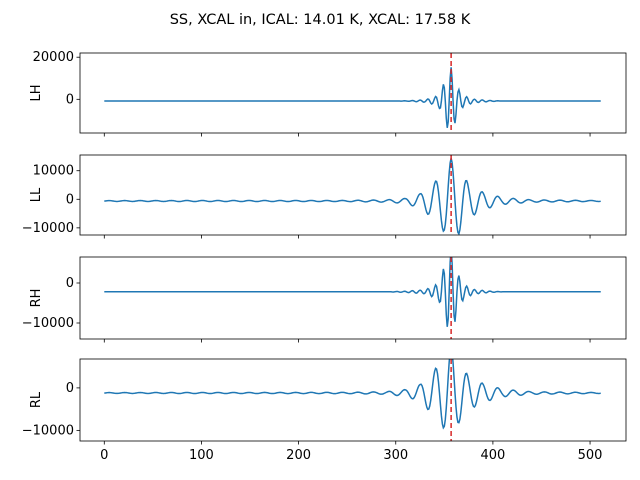  I want to click on y-tick-label: 10000, so click(53, 171).